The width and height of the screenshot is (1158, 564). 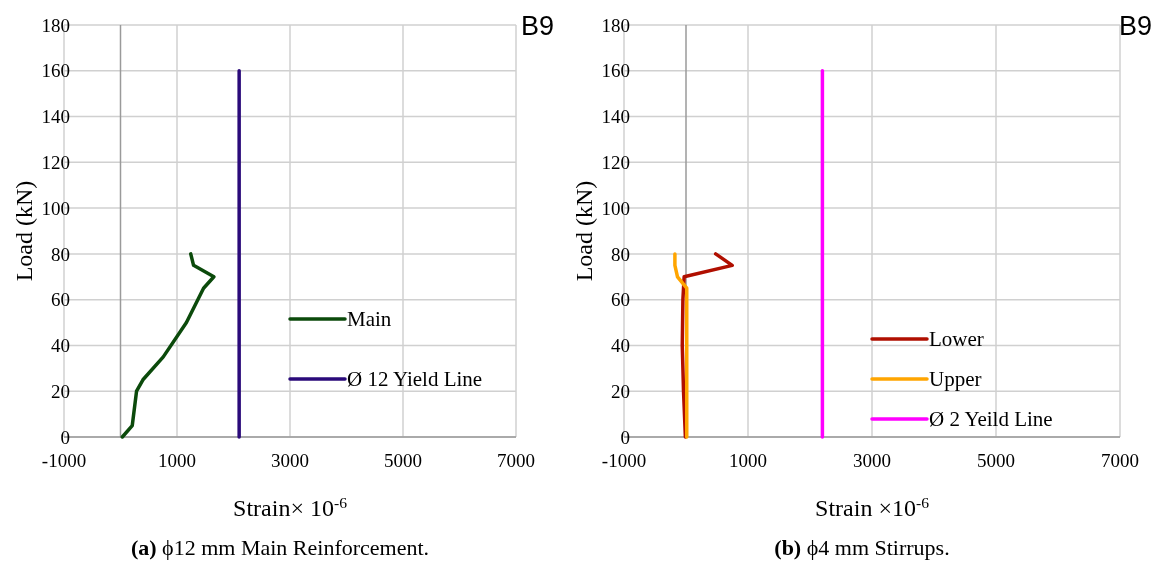 What do you see at coordinates (991, 419) in the screenshot?
I see `legend-label: Ø 2 Yeild Line` at bounding box center [991, 419].